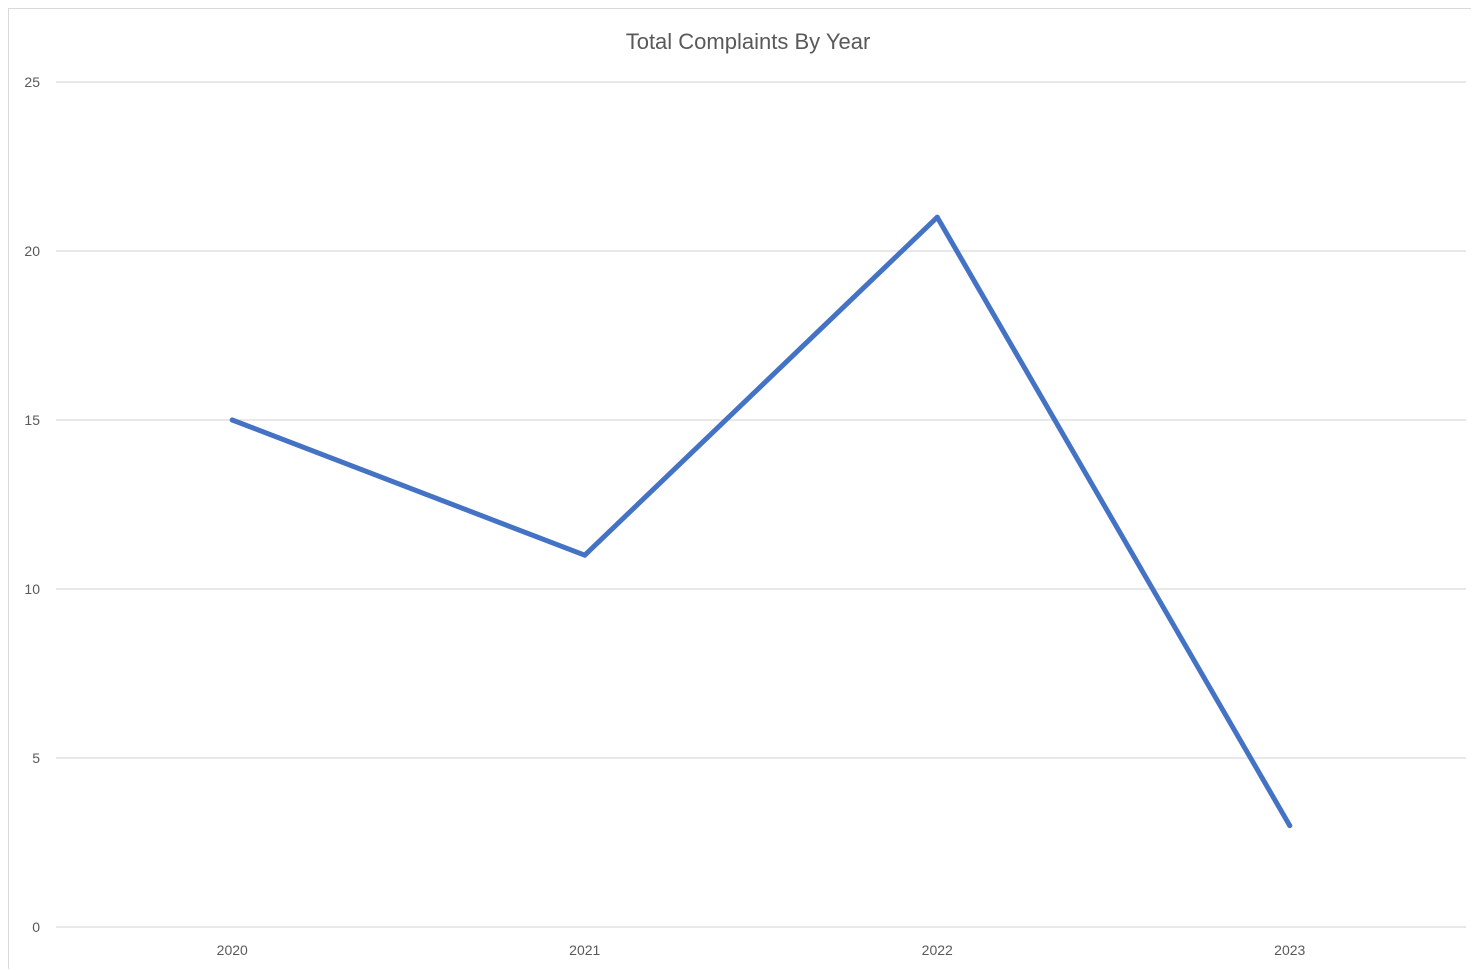  I want to click on data-point-2023, so click(1290, 826).